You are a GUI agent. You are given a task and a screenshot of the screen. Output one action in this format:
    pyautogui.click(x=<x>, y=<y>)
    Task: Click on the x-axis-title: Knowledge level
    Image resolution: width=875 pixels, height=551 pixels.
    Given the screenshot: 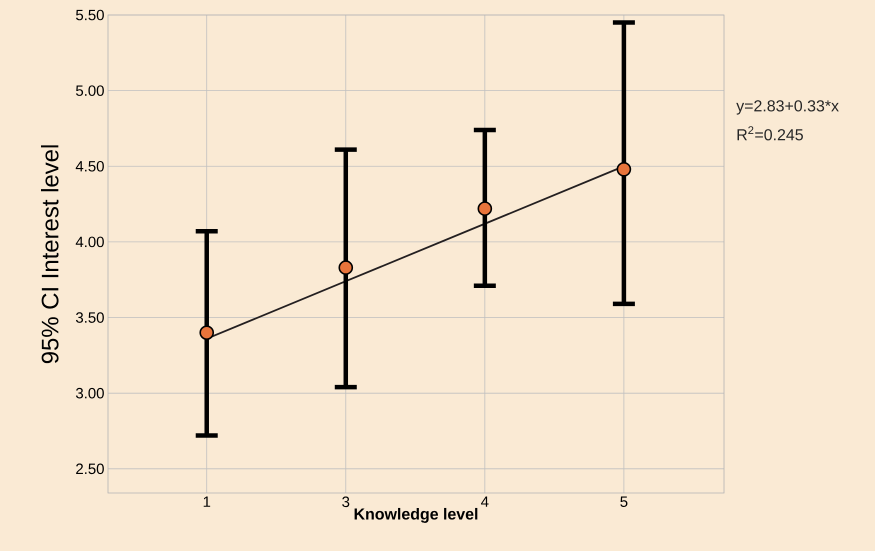 What is the action you would take?
    pyautogui.click(x=416, y=515)
    